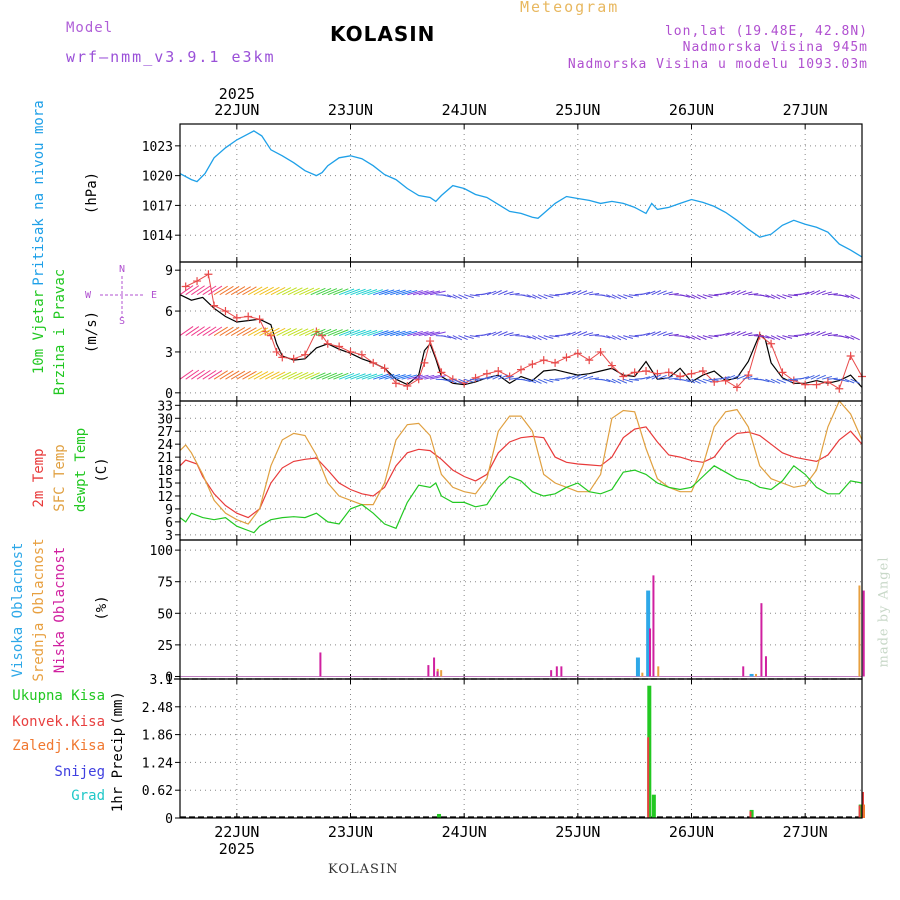 Image resolution: width=900 pixels, height=900 pixels. I want to click on top-date-label: 26JUN, so click(691, 110).